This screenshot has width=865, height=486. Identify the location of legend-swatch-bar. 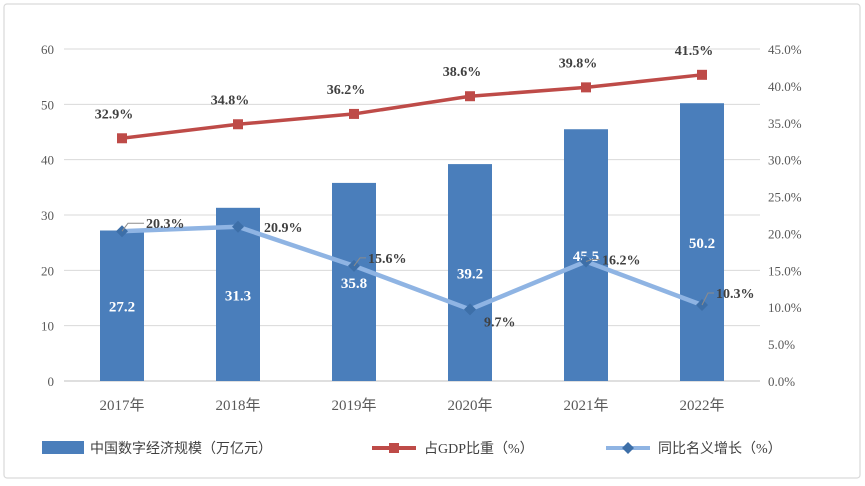
(63, 447).